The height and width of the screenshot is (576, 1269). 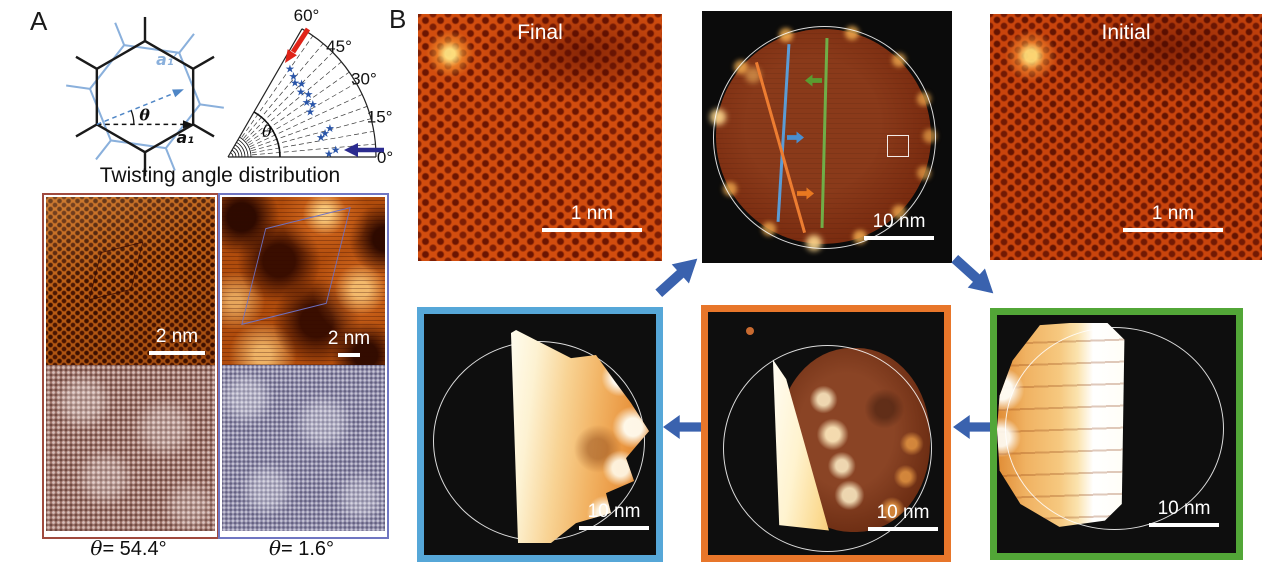 What do you see at coordinates (1126, 32) in the screenshot?
I see `initial-title: Initial` at bounding box center [1126, 32].